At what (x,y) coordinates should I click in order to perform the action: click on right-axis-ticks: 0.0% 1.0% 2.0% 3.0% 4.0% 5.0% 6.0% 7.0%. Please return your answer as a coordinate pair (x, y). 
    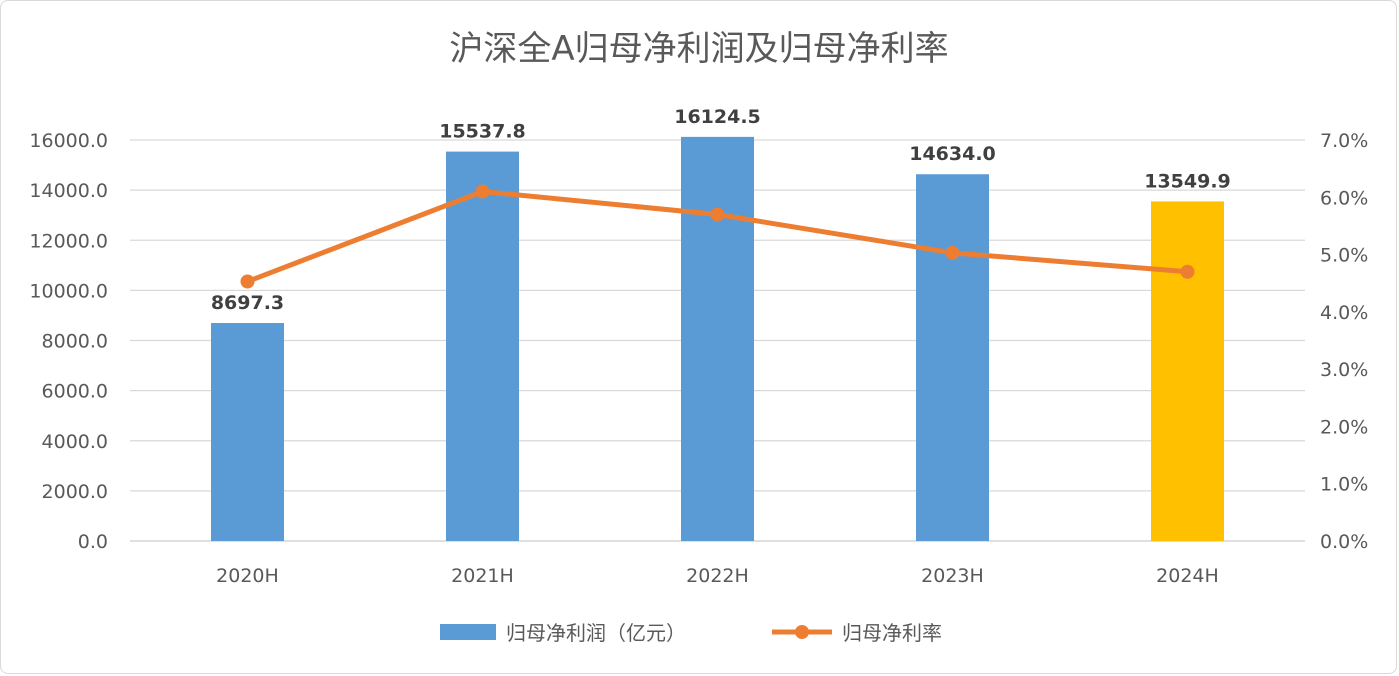
    Looking at the image, I should click on (1344, 341).